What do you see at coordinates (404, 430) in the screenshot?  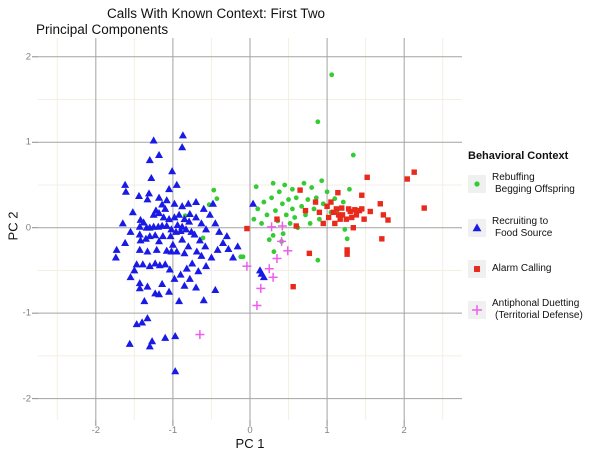 I see `x-tick-label: 2` at bounding box center [404, 430].